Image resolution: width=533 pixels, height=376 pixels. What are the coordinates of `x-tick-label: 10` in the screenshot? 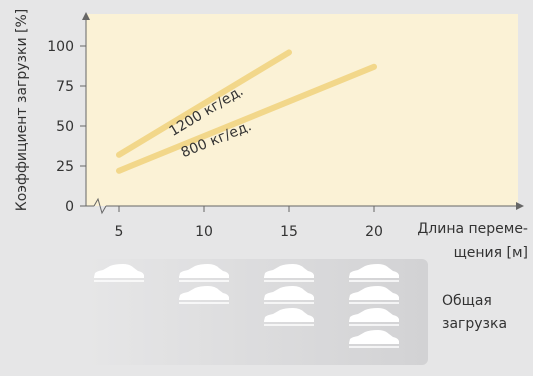 It's located at (204, 232).